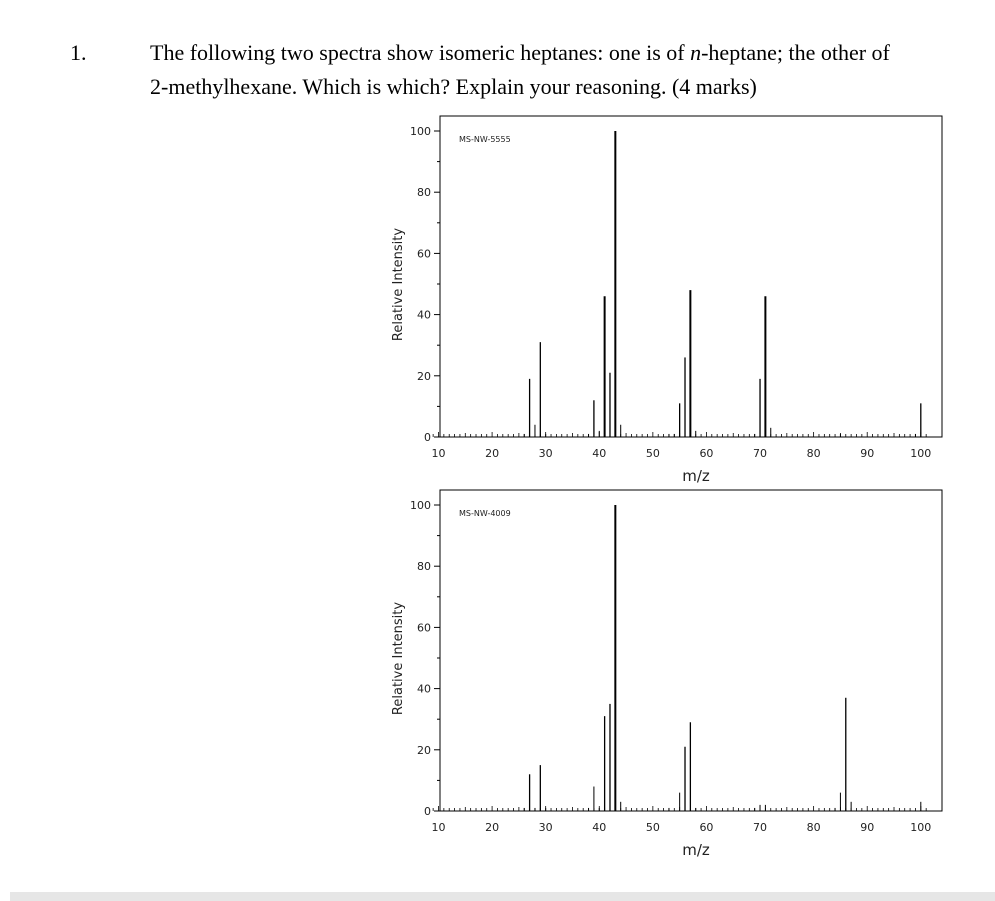 The width and height of the screenshot is (995, 901). I want to click on page-bottom-edge, so click(502, 896).